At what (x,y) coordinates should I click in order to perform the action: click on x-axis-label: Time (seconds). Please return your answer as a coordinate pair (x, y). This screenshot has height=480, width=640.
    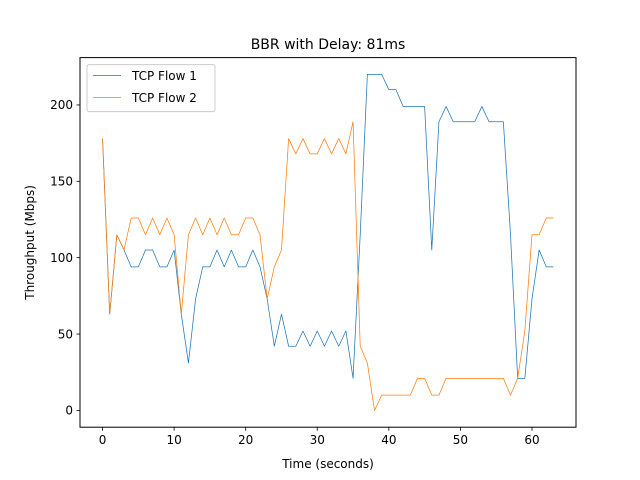
    Looking at the image, I should click on (327, 464).